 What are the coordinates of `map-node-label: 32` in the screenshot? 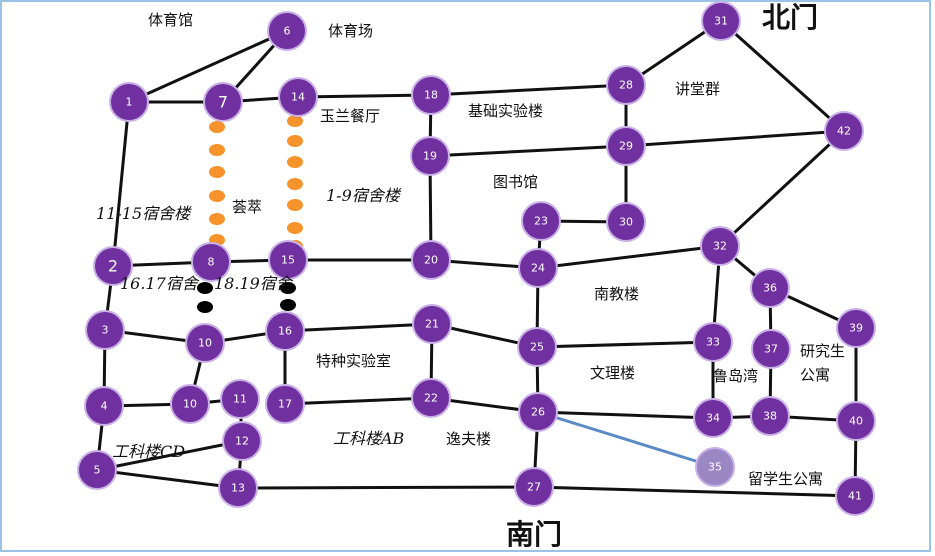 It's located at (720, 246).